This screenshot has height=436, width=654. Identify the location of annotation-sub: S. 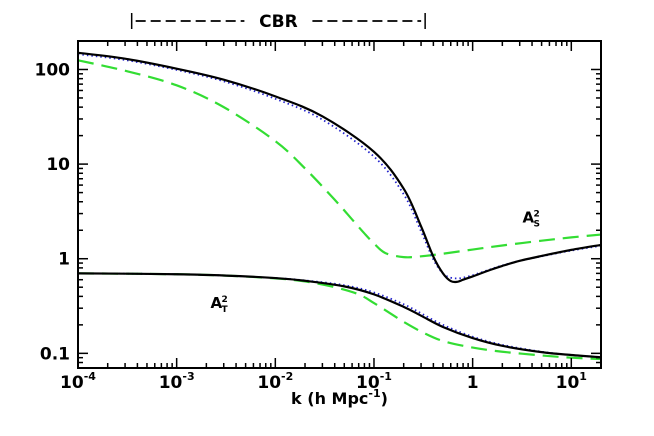
(536, 225).